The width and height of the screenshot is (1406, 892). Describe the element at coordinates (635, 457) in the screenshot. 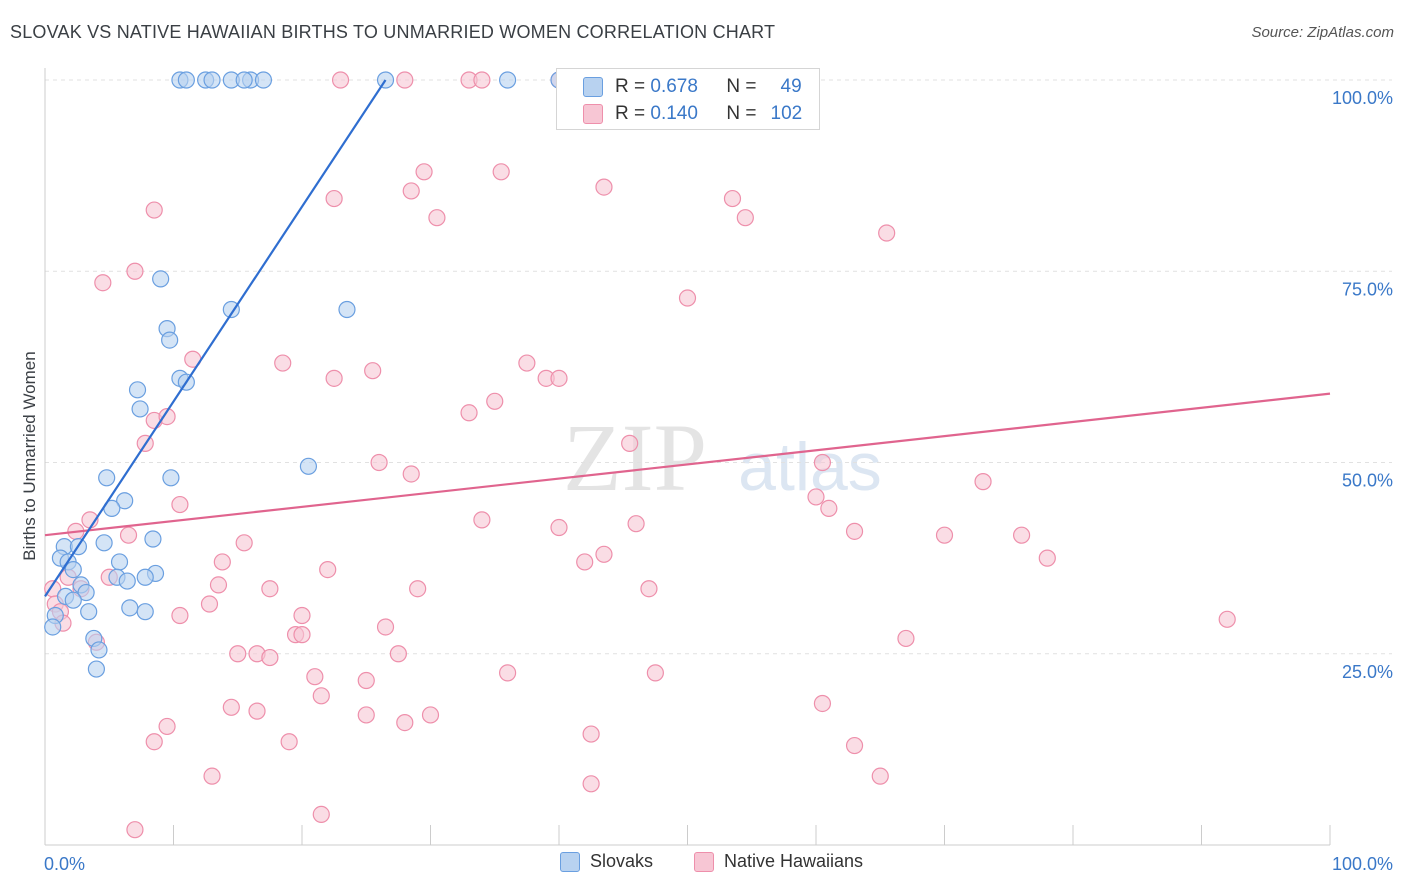

I see `watermark-zip: ZIP` at that location.